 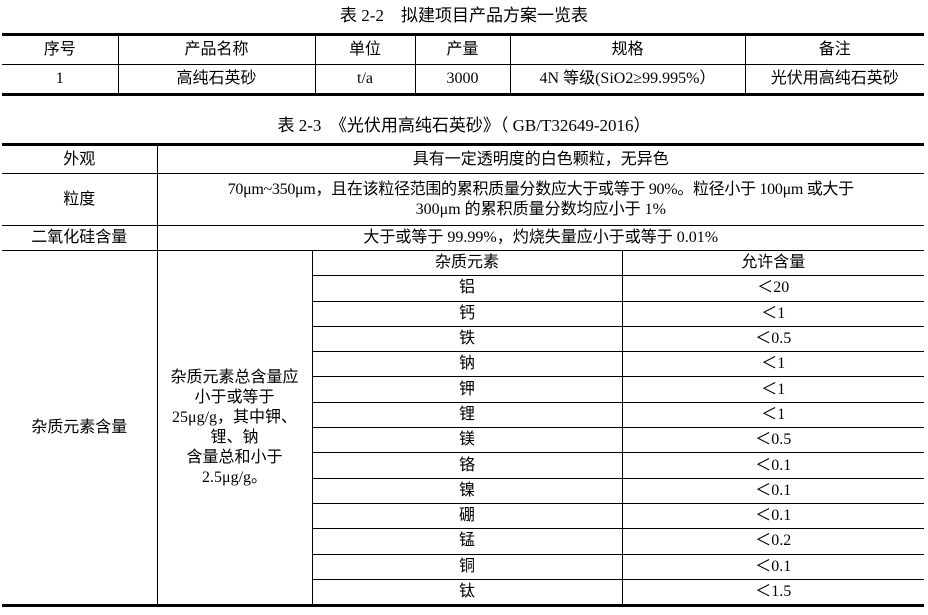 What do you see at coordinates (467, 566) in the screenshot?
I see `element-cell: 铜` at bounding box center [467, 566].